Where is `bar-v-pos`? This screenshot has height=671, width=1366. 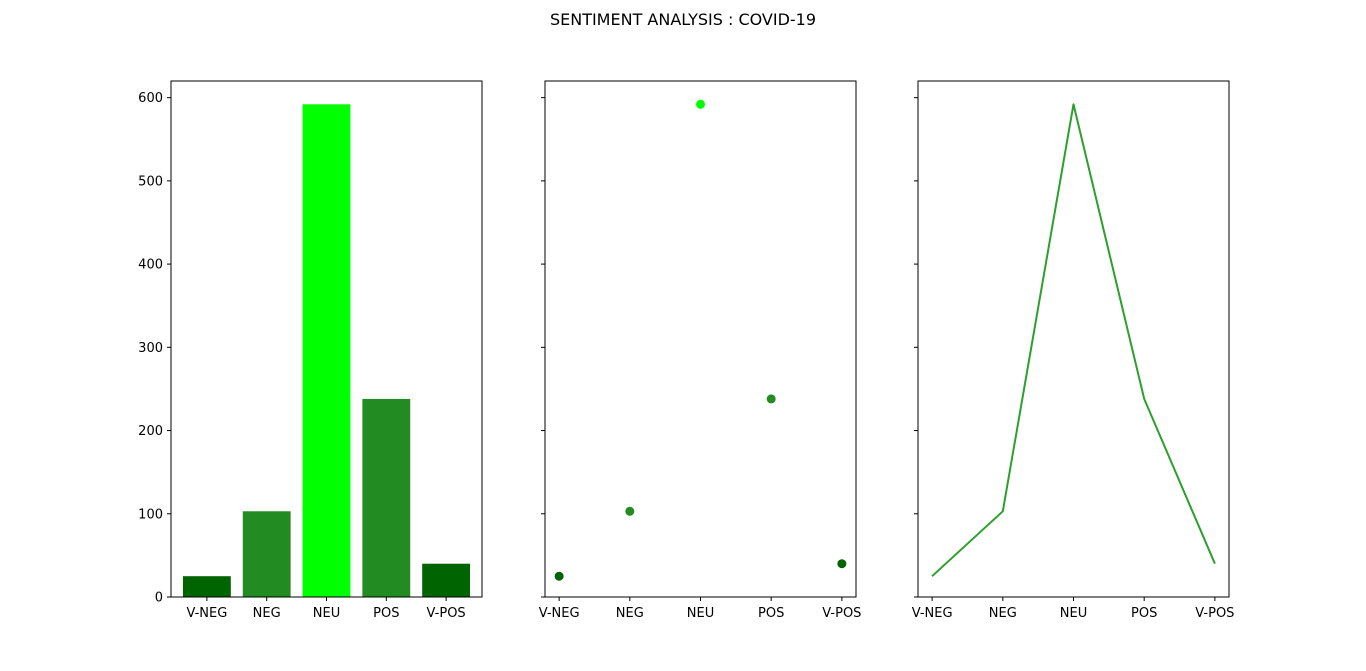
bar-v-pos is located at coordinates (446, 580).